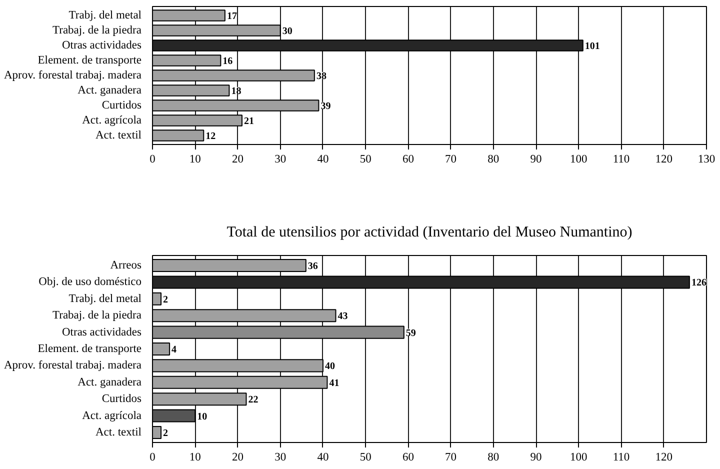 This screenshot has height=469, width=720. What do you see at coordinates (592, 46) in the screenshot?
I see `data-label: 101` at bounding box center [592, 46].